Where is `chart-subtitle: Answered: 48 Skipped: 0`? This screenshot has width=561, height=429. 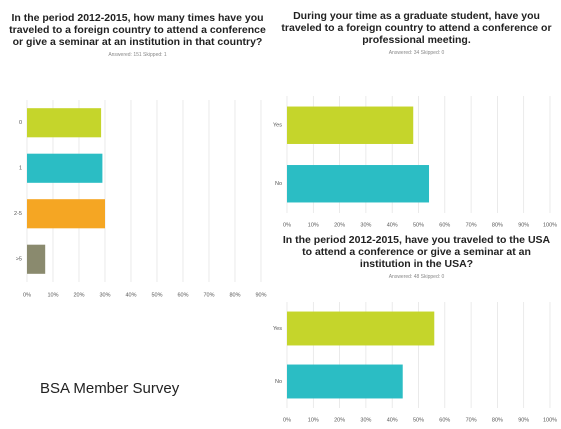 chart-subtitle: Answered: 48 Skipped: 0 is located at coordinates (416, 277).